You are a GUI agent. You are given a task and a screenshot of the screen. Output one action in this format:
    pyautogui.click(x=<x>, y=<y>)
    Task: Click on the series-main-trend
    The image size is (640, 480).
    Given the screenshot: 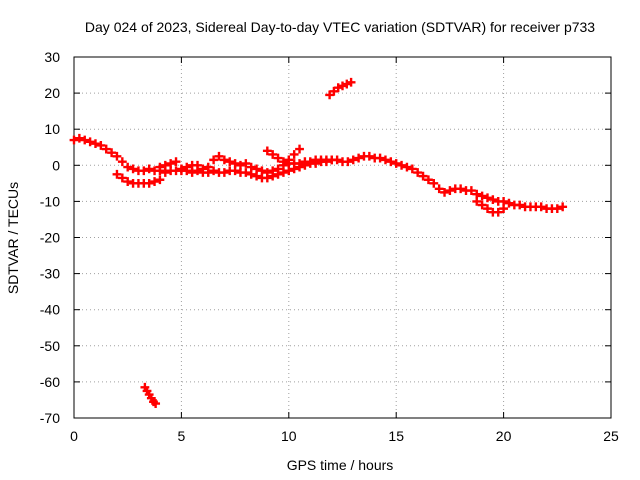 What is the action you would take?
    pyautogui.click(x=318, y=173)
    